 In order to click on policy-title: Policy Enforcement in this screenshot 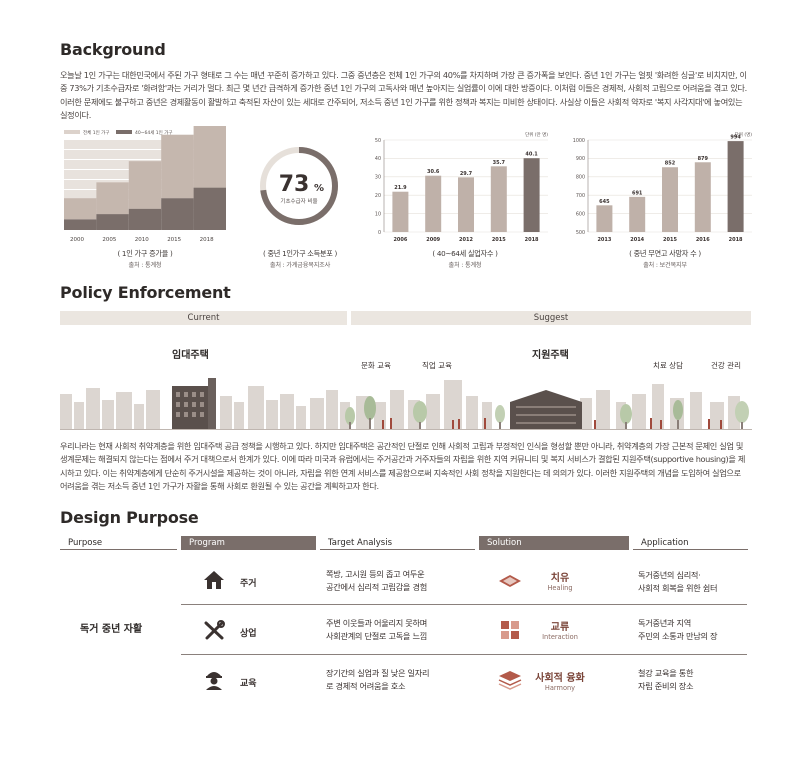, I will do `click(145, 292)`.